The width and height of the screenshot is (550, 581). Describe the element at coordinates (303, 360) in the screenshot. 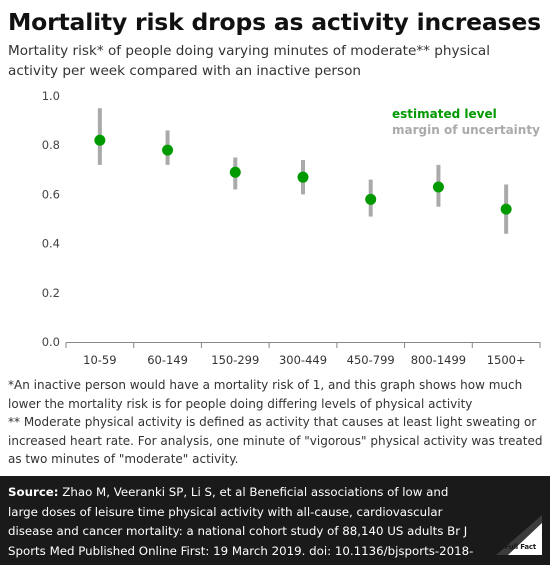

I see `x-tick-label: 300-449` at that location.